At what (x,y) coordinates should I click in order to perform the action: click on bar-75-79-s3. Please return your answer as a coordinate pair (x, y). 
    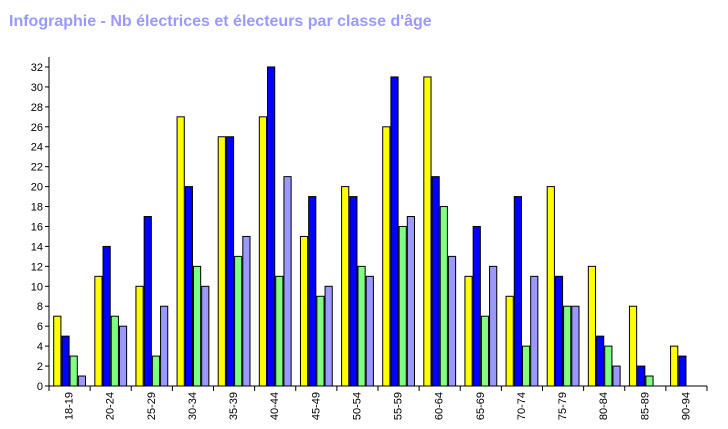
    Looking at the image, I should click on (567, 346).